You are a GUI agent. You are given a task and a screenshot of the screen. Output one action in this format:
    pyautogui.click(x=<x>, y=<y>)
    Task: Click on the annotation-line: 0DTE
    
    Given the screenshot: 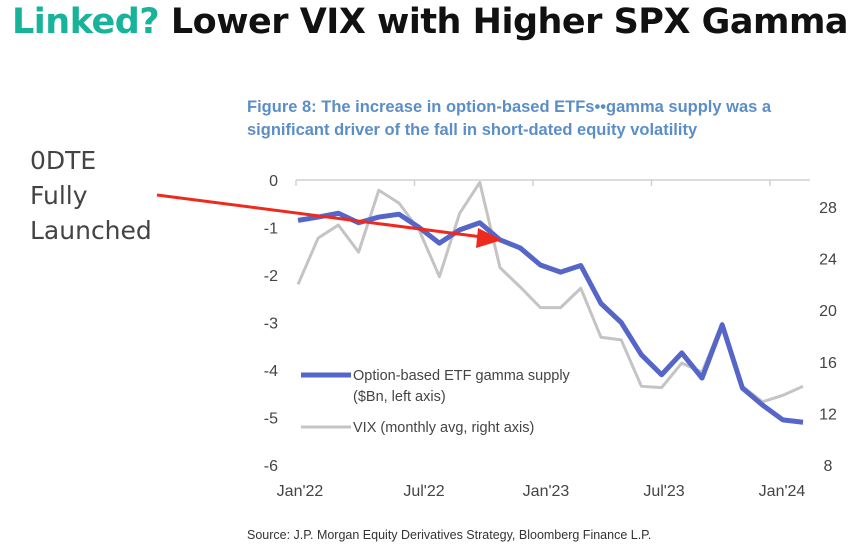 What is the action you would take?
    pyautogui.click(x=63, y=160)
    